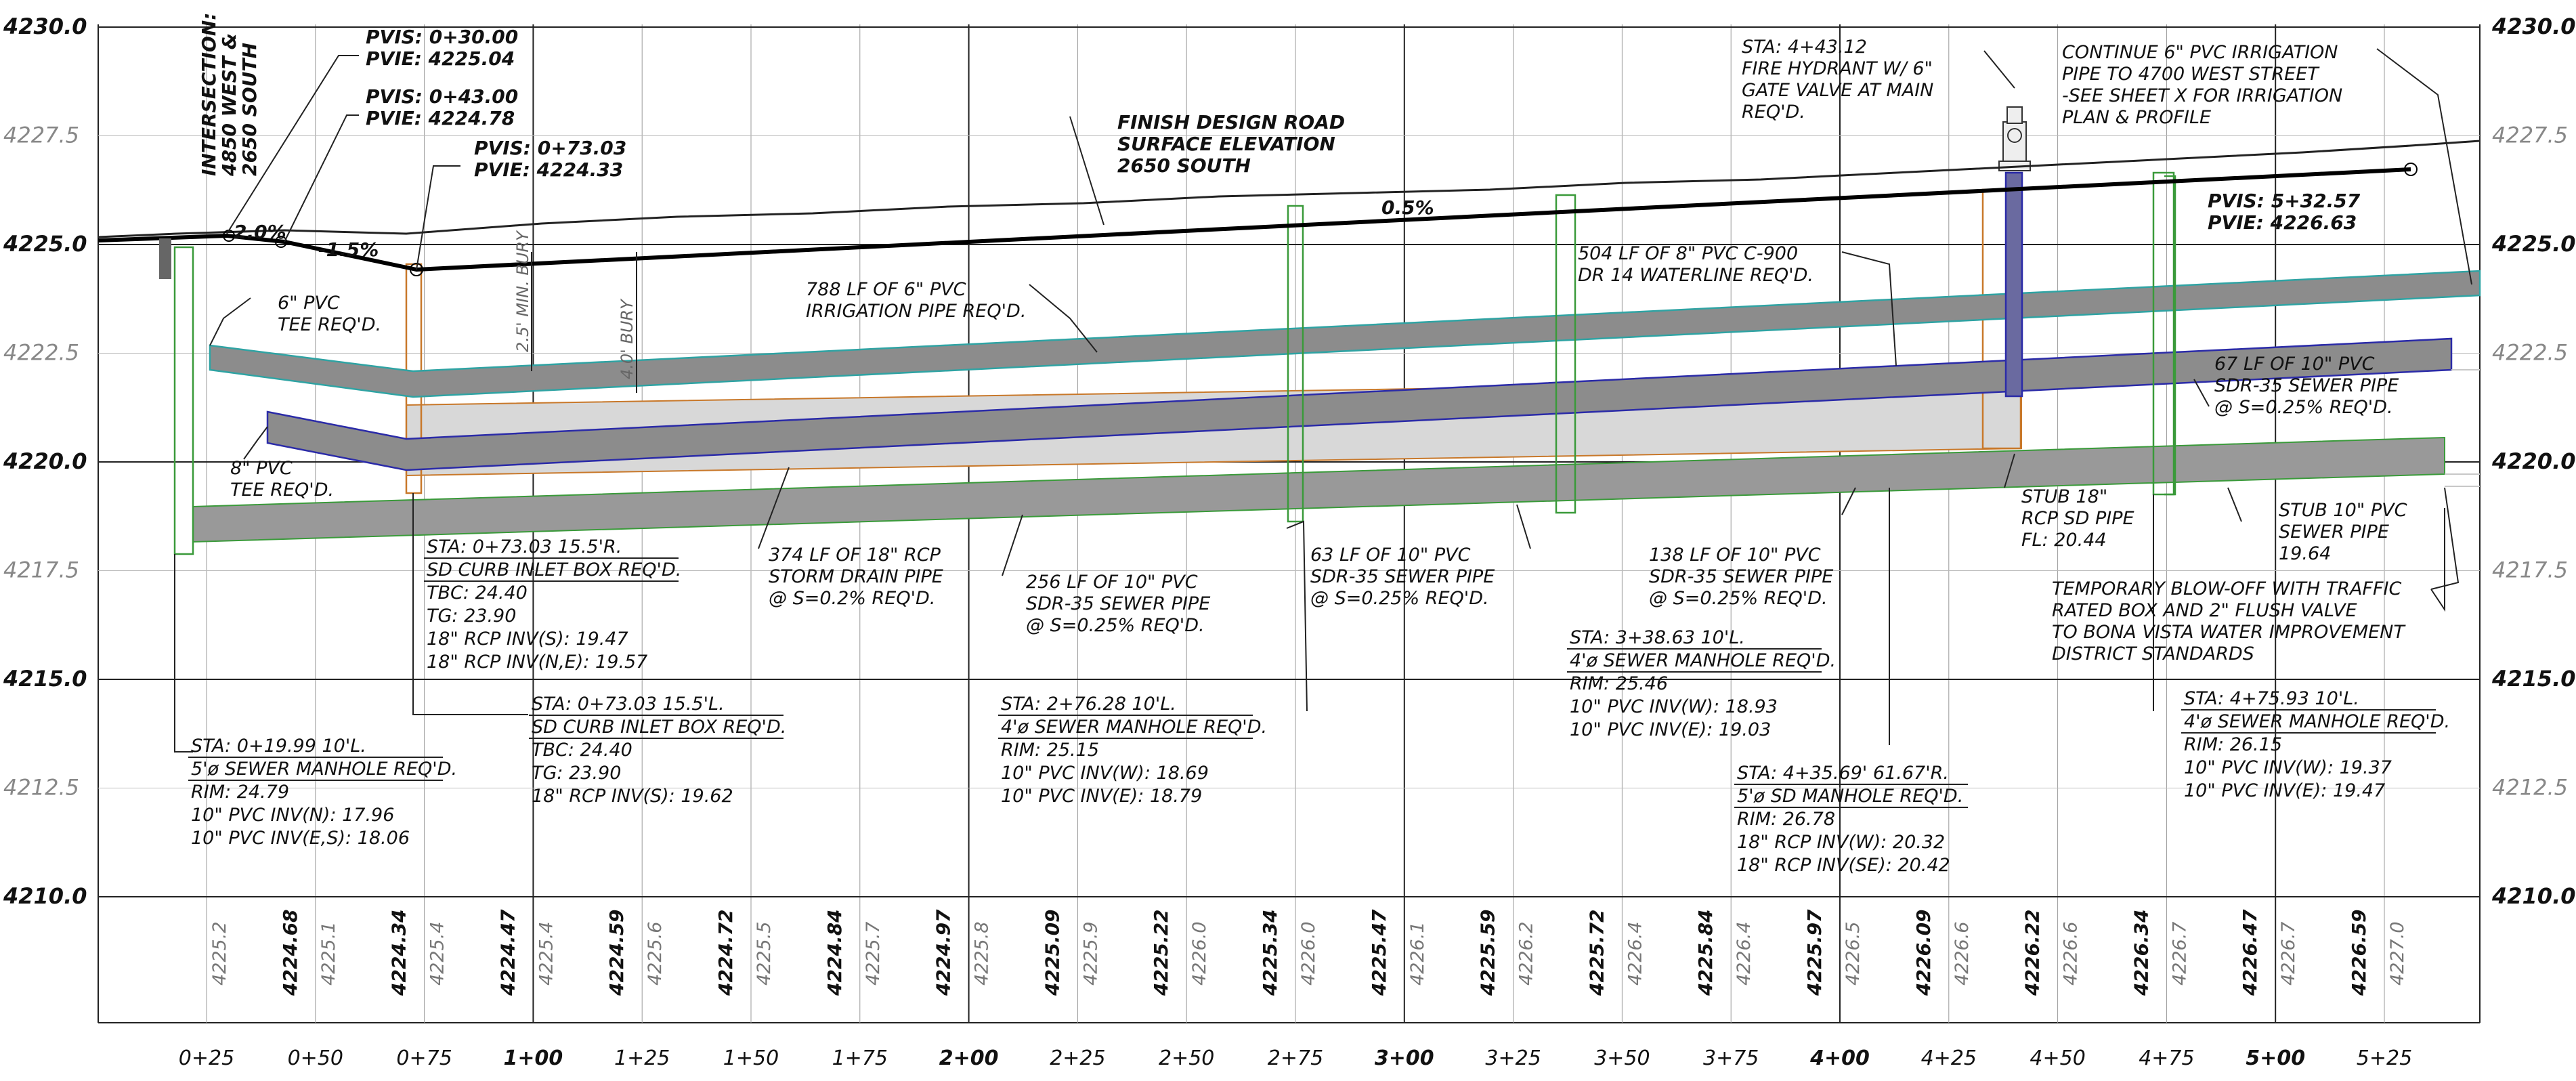 The image size is (2576, 1081). I want to click on storm-374-label-line: STORM DRAIN PIPE, so click(856, 576).